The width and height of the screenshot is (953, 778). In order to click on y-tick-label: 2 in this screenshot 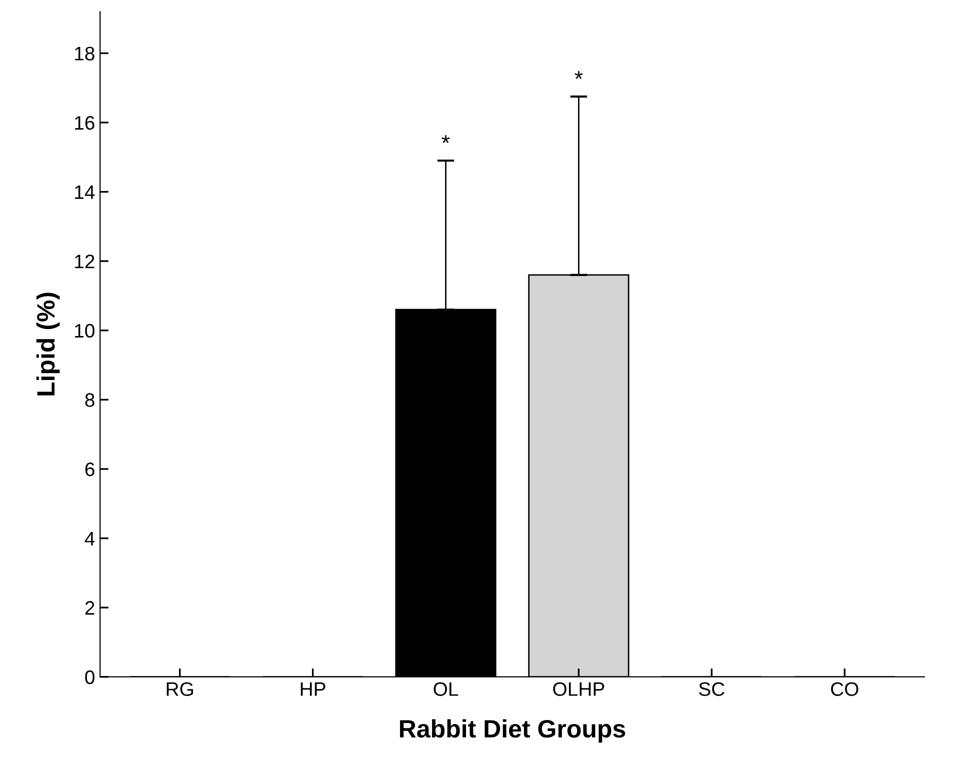, I will do `click(89, 608)`.